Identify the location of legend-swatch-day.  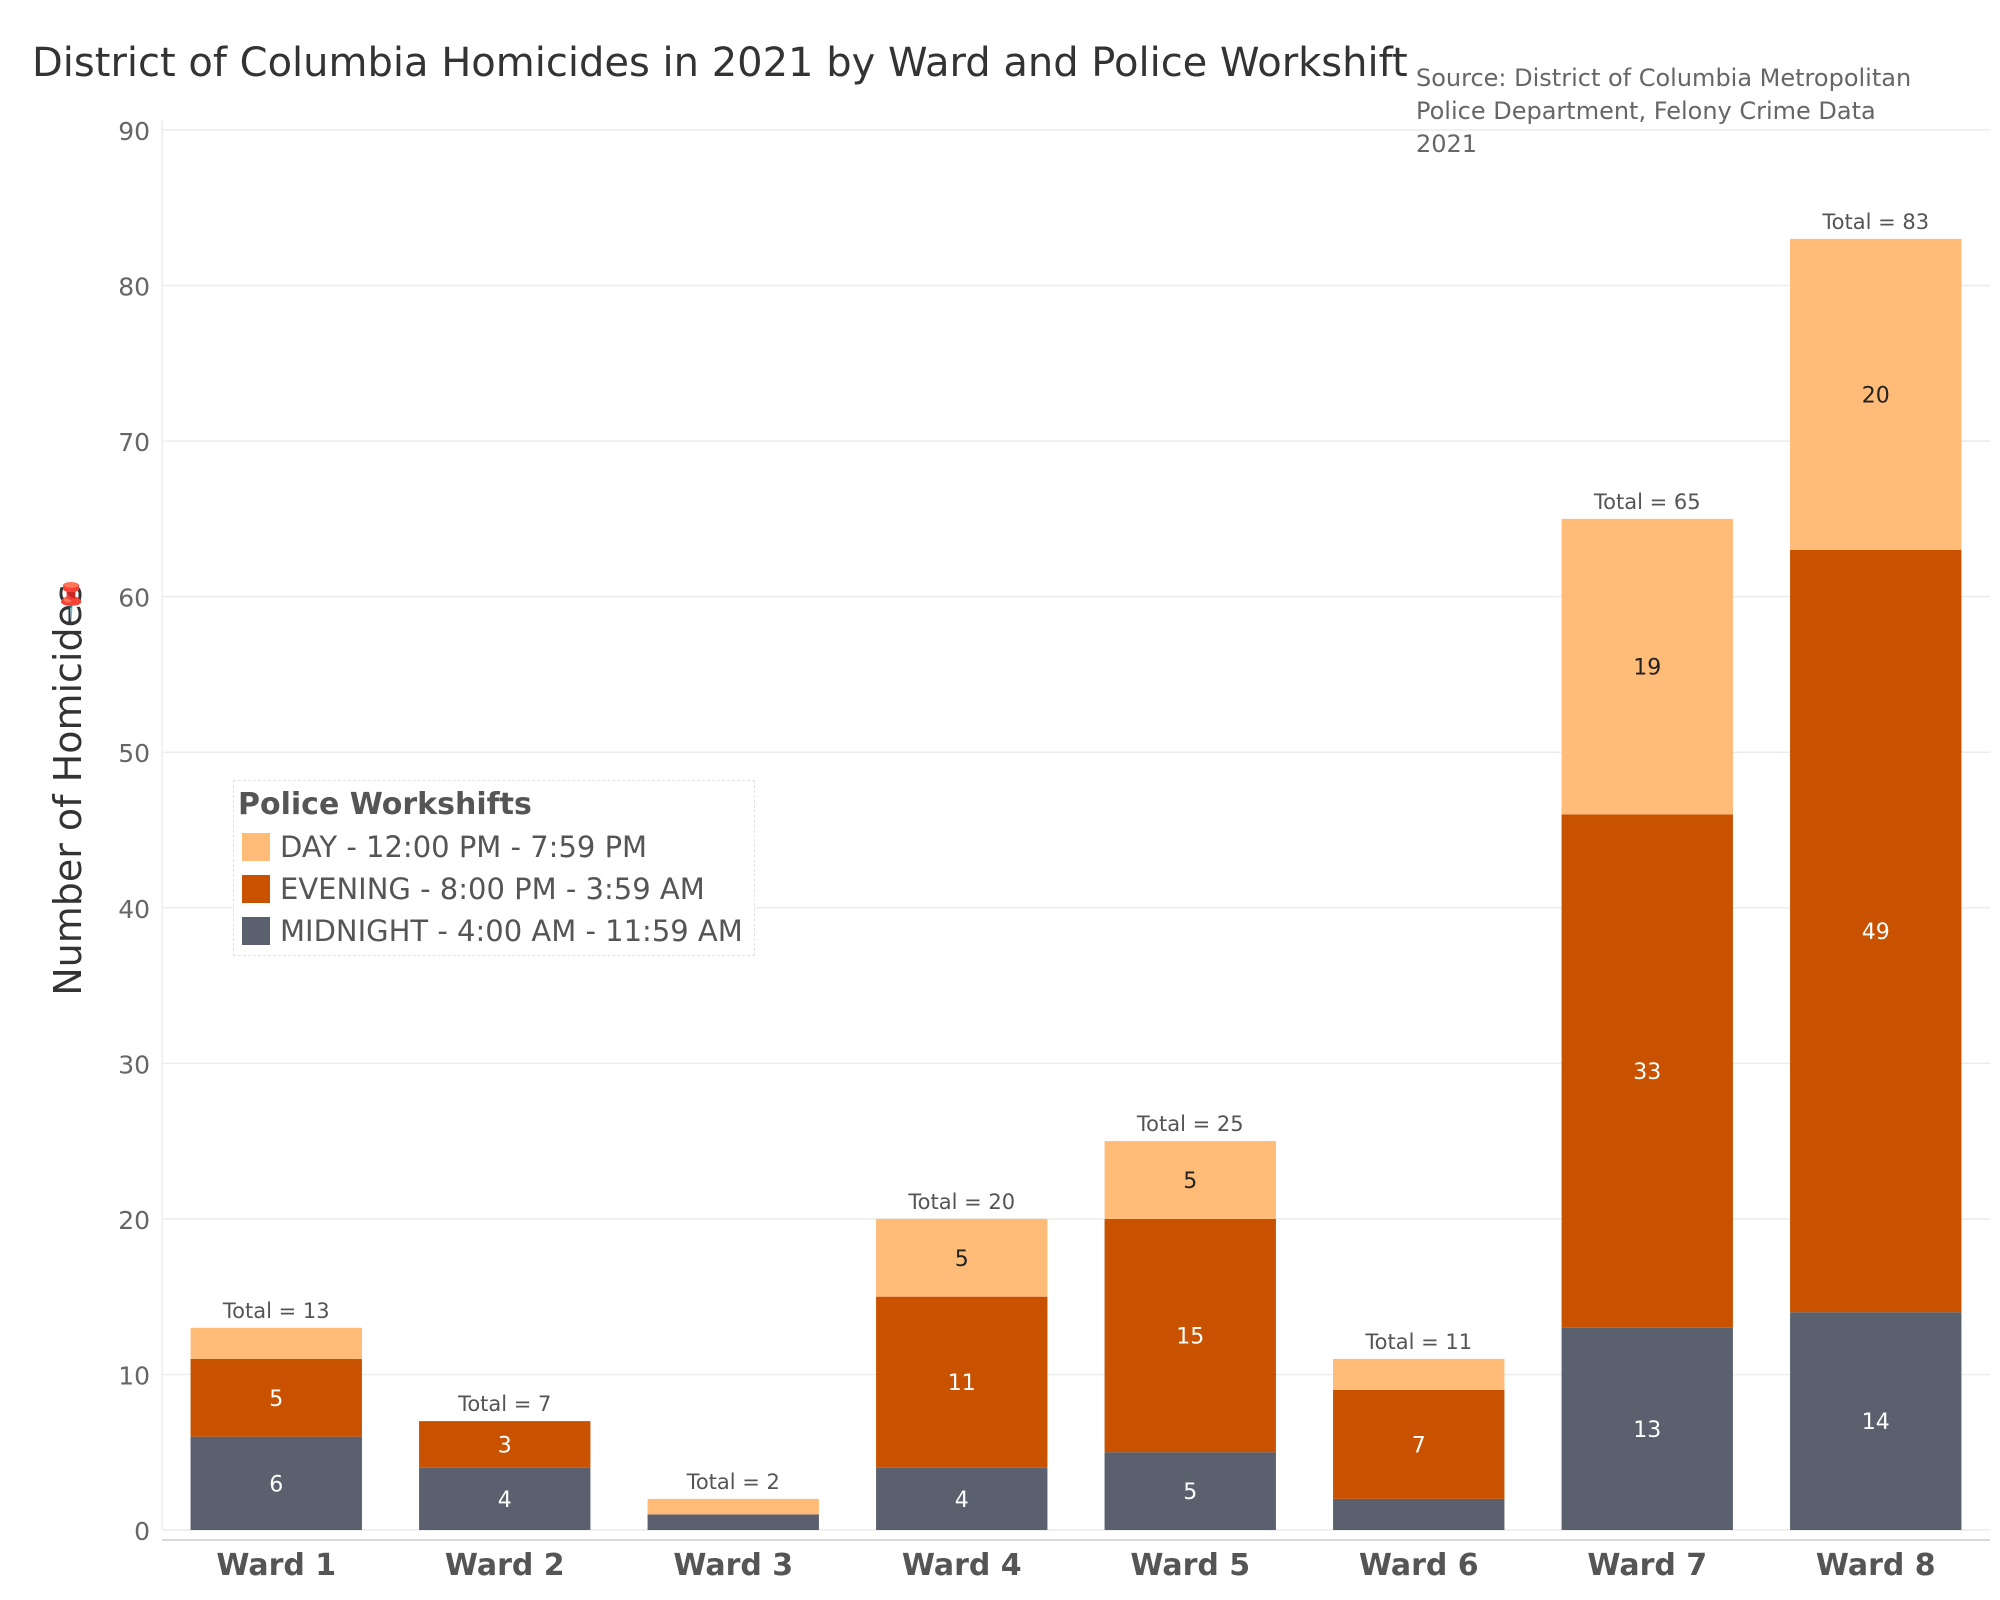
(256, 847).